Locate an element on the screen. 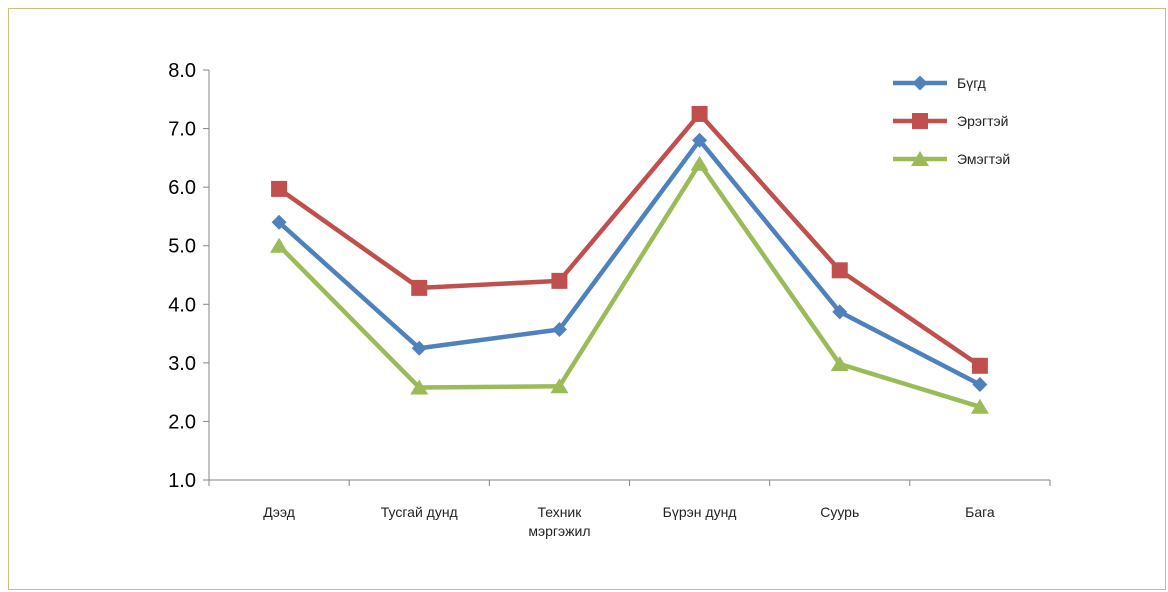 The image size is (1168, 592). x-tick-label: Дээд is located at coordinates (279, 512).